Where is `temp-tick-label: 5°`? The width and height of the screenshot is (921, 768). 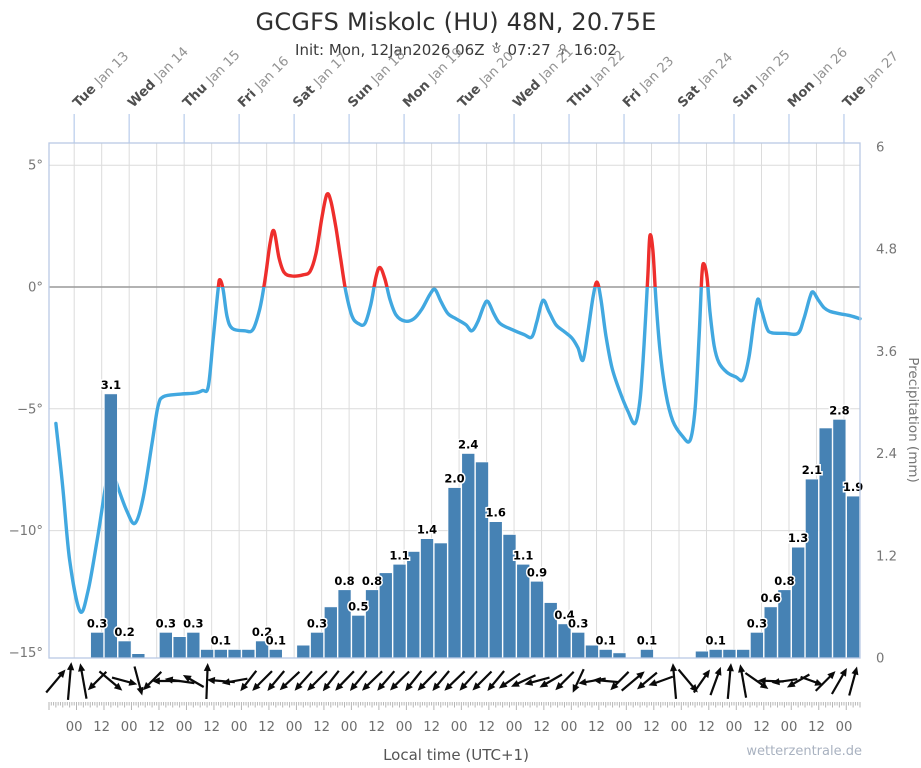
temp-tick-label: 5° is located at coordinates (35, 166).